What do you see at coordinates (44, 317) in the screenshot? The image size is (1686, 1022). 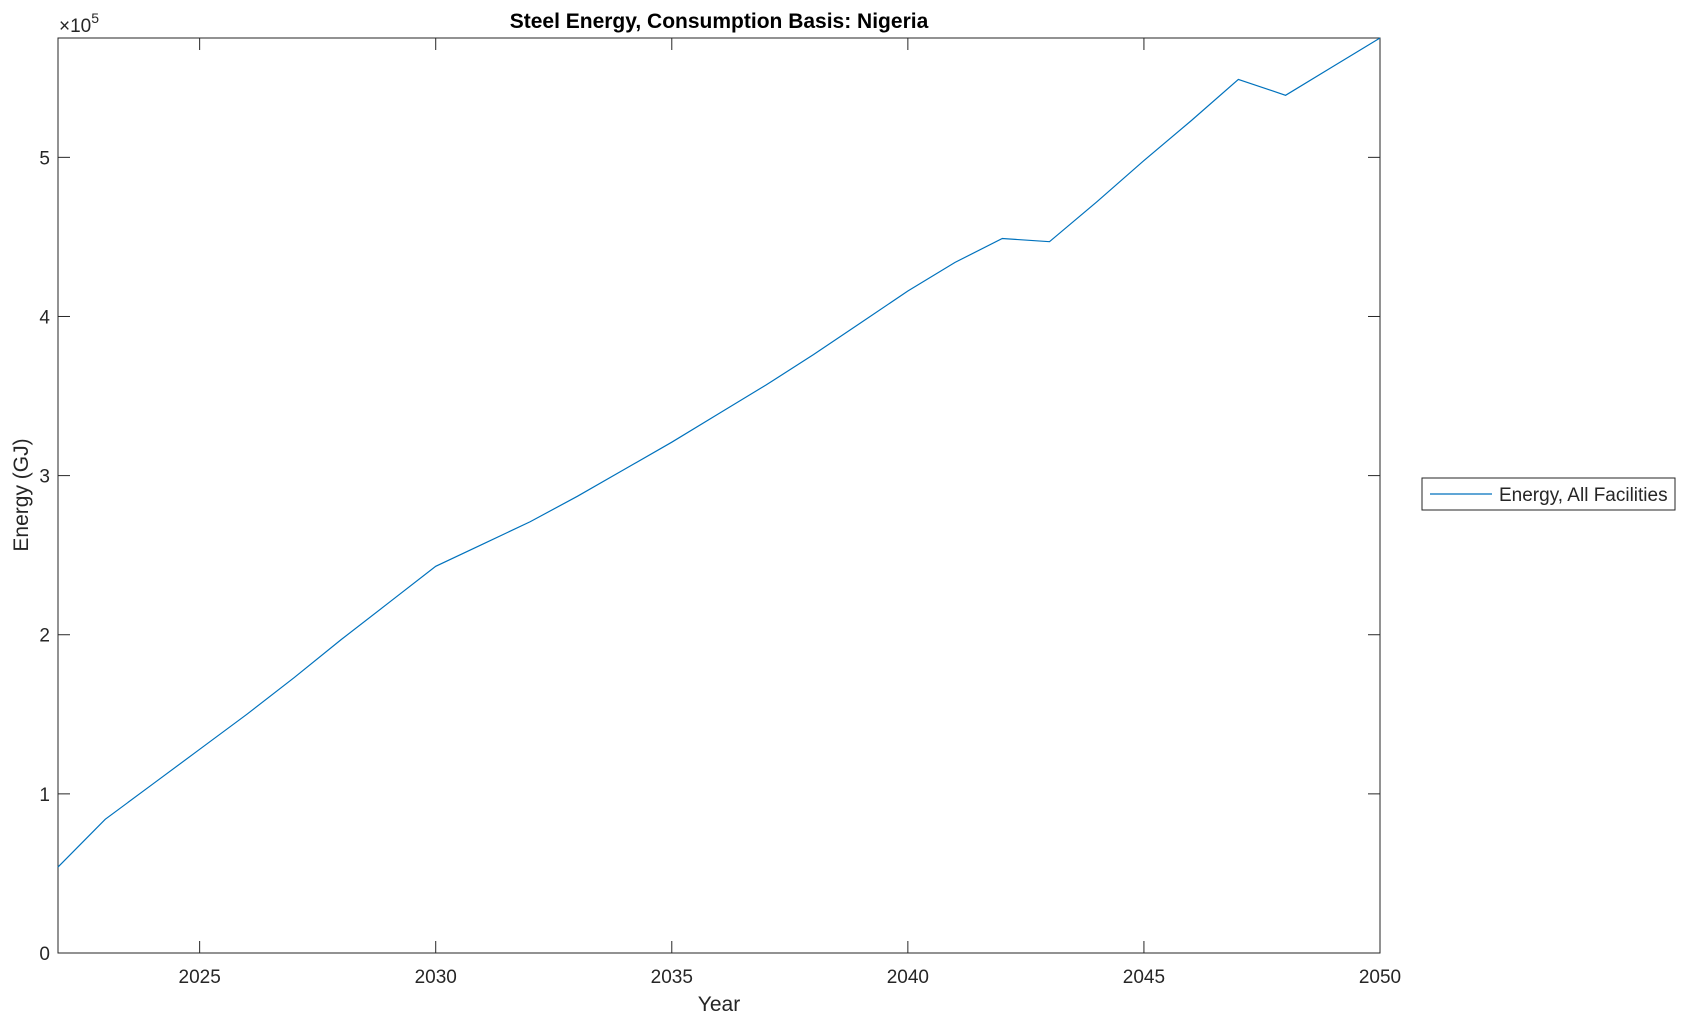 I see `y-tick-label: 4` at bounding box center [44, 317].